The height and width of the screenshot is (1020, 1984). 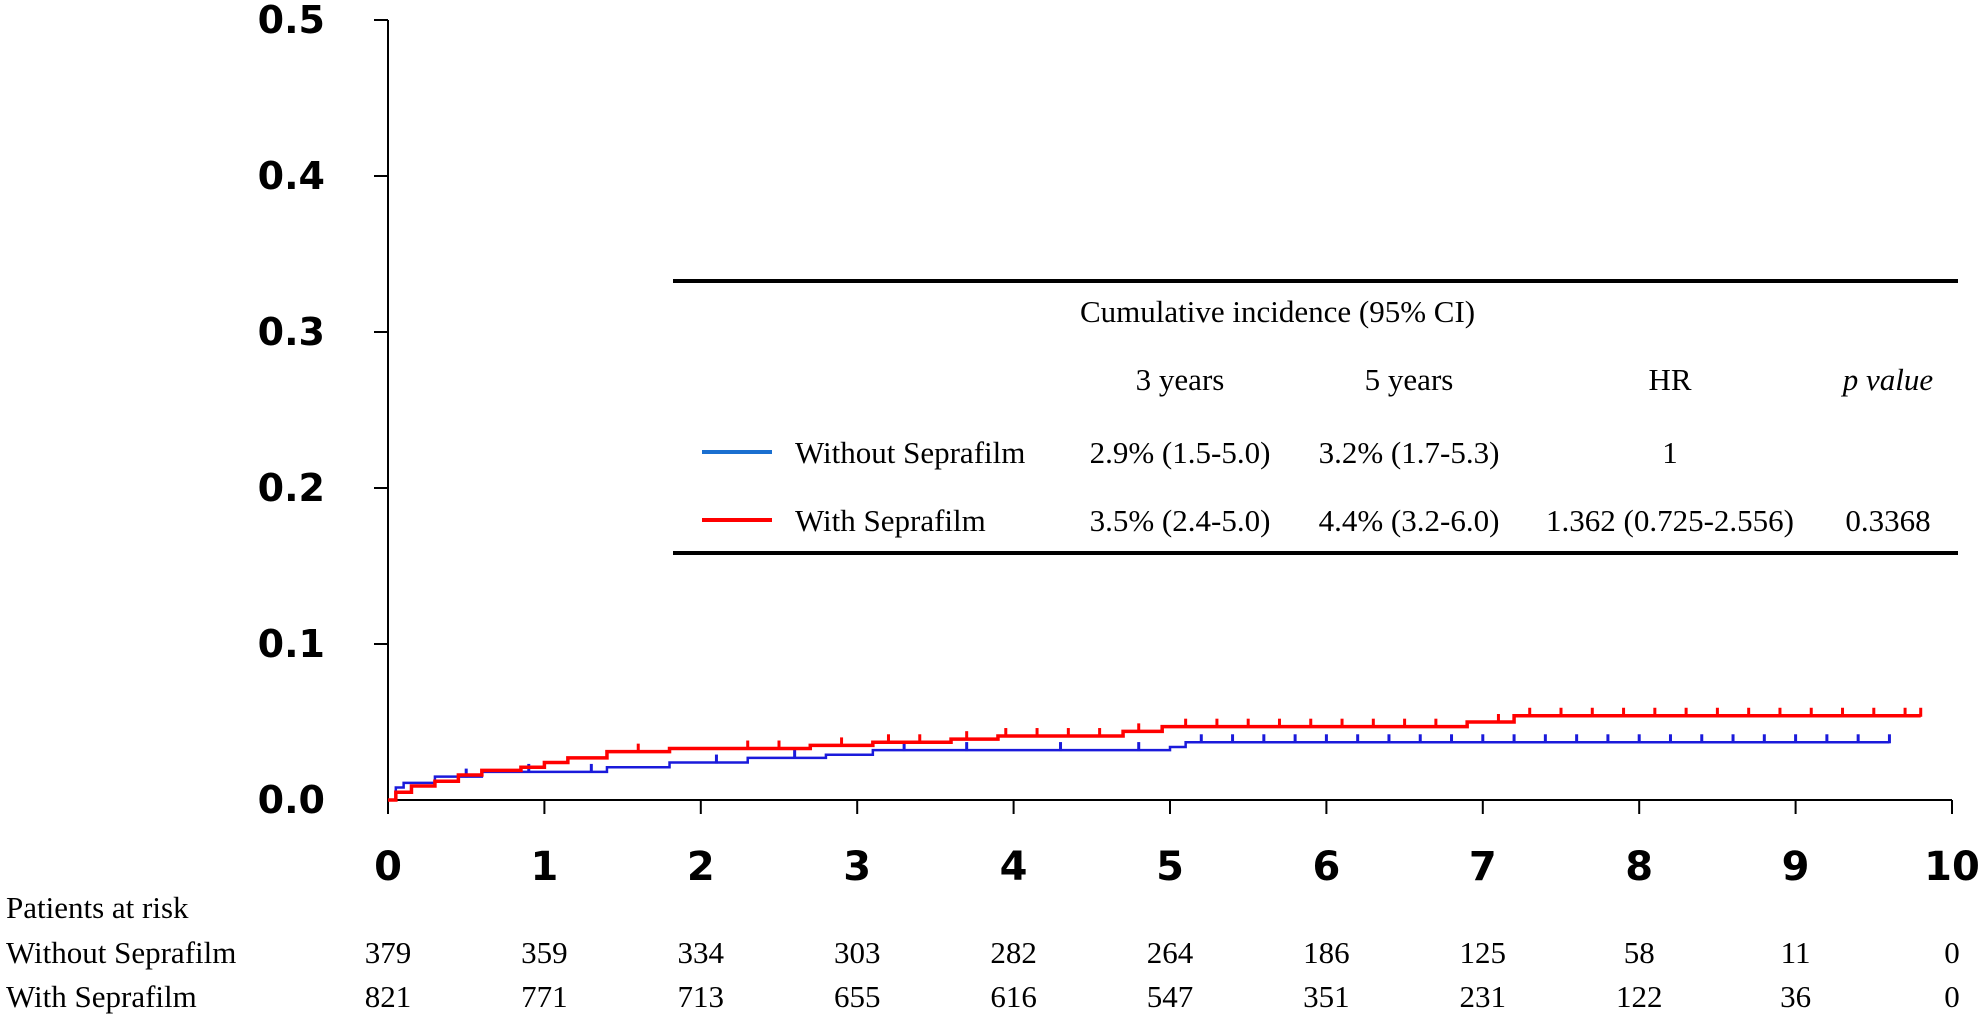 What do you see at coordinates (910, 452) in the screenshot?
I see `legend-label-without: Without Seprafilm` at bounding box center [910, 452].